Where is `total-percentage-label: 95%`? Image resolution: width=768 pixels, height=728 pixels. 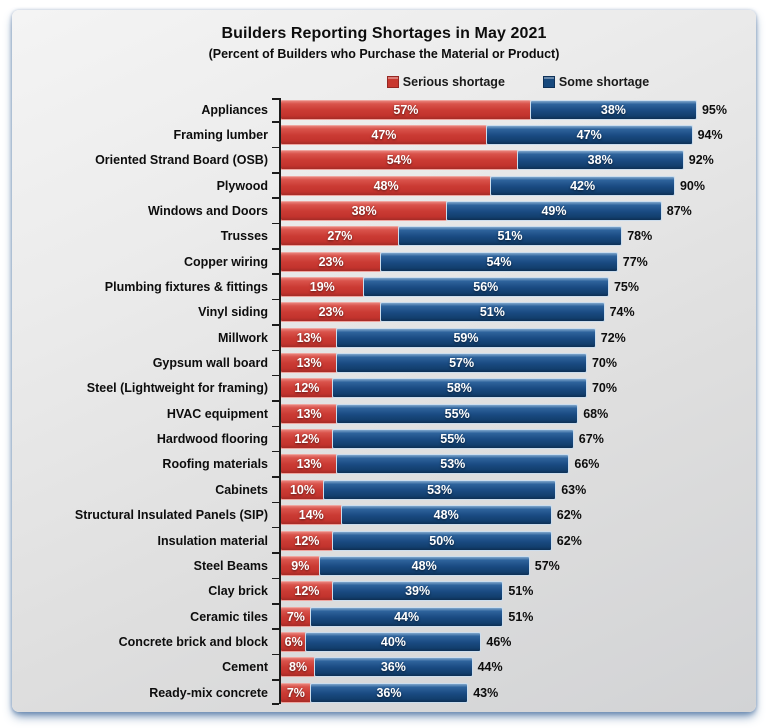 total-percentage-label: 95% is located at coordinates (714, 109).